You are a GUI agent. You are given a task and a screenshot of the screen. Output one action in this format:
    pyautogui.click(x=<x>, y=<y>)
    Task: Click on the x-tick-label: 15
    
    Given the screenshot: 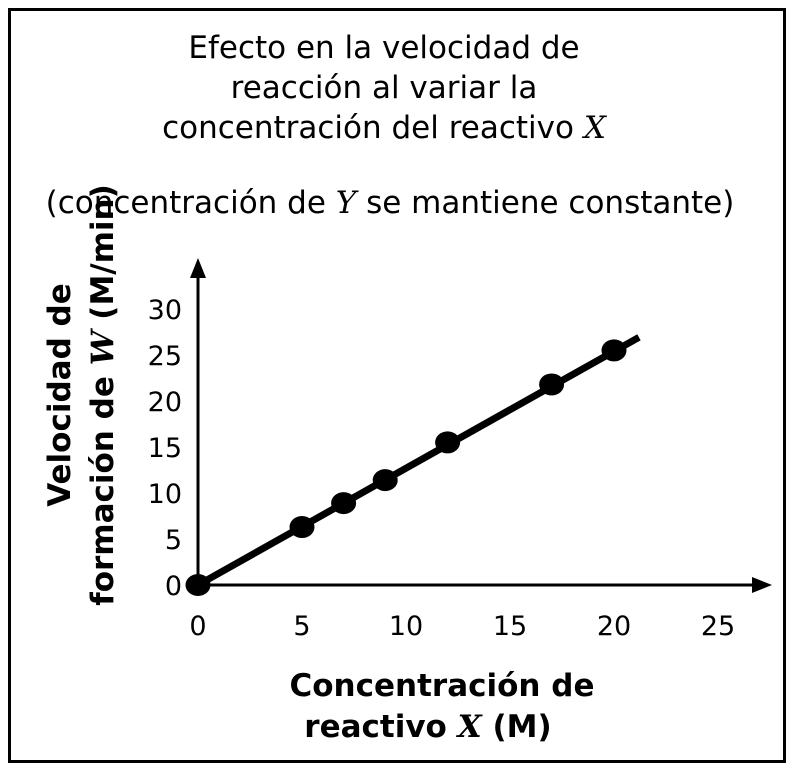 What is the action you would take?
    pyautogui.click(x=510, y=626)
    